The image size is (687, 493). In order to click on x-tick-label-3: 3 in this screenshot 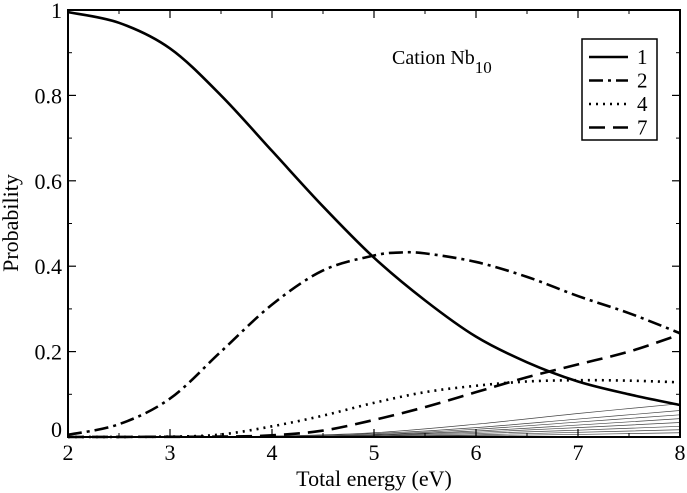, I will do `click(170, 452)`.